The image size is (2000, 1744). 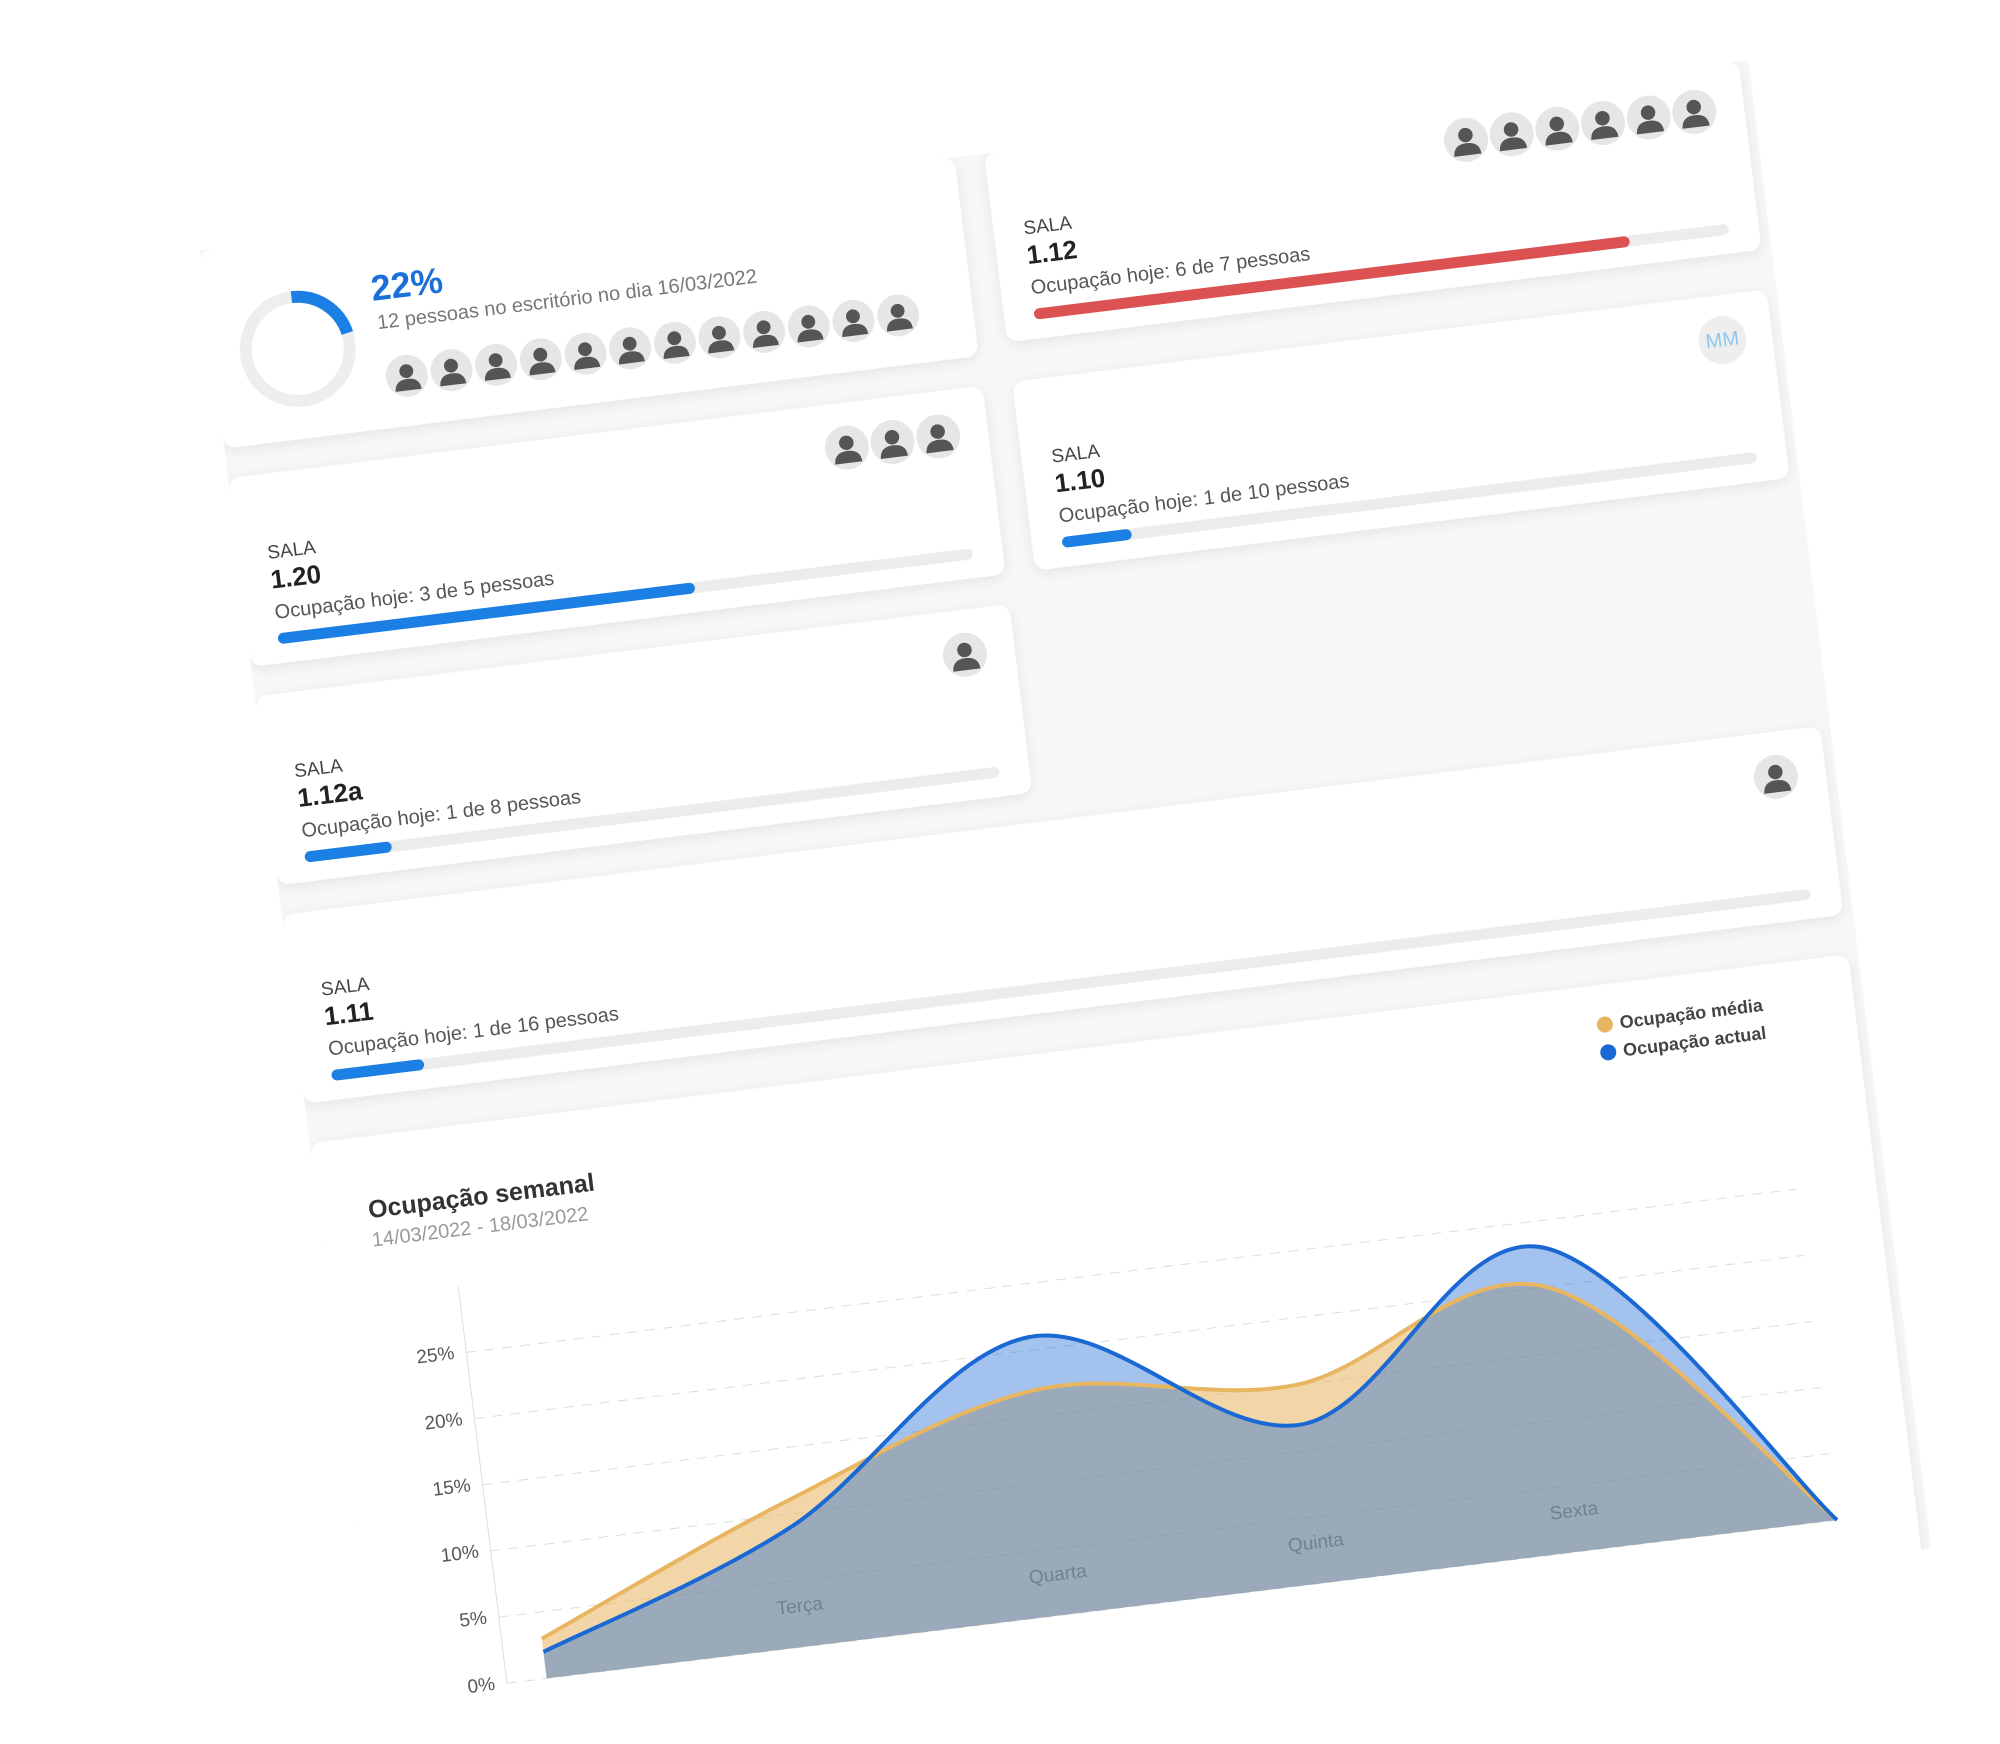 What do you see at coordinates (1080, 480) in the screenshot?
I see `room-name: 1.10` at bounding box center [1080, 480].